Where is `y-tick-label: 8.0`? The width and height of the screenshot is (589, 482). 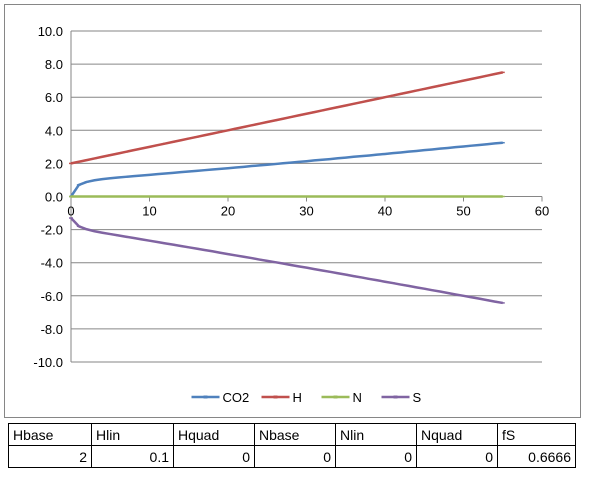 y-tick-label: 8.0 is located at coordinates (54, 64).